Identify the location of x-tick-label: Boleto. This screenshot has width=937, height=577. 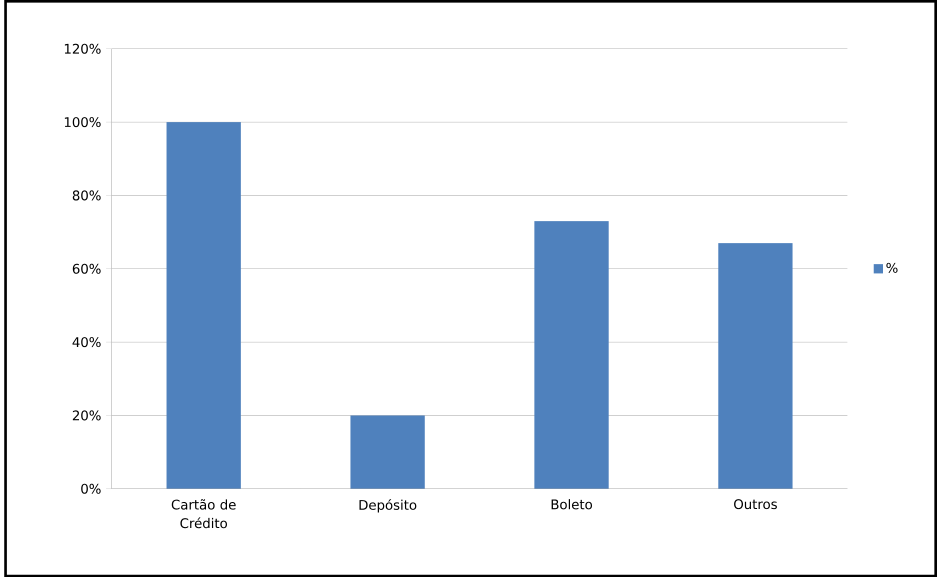
(572, 504).